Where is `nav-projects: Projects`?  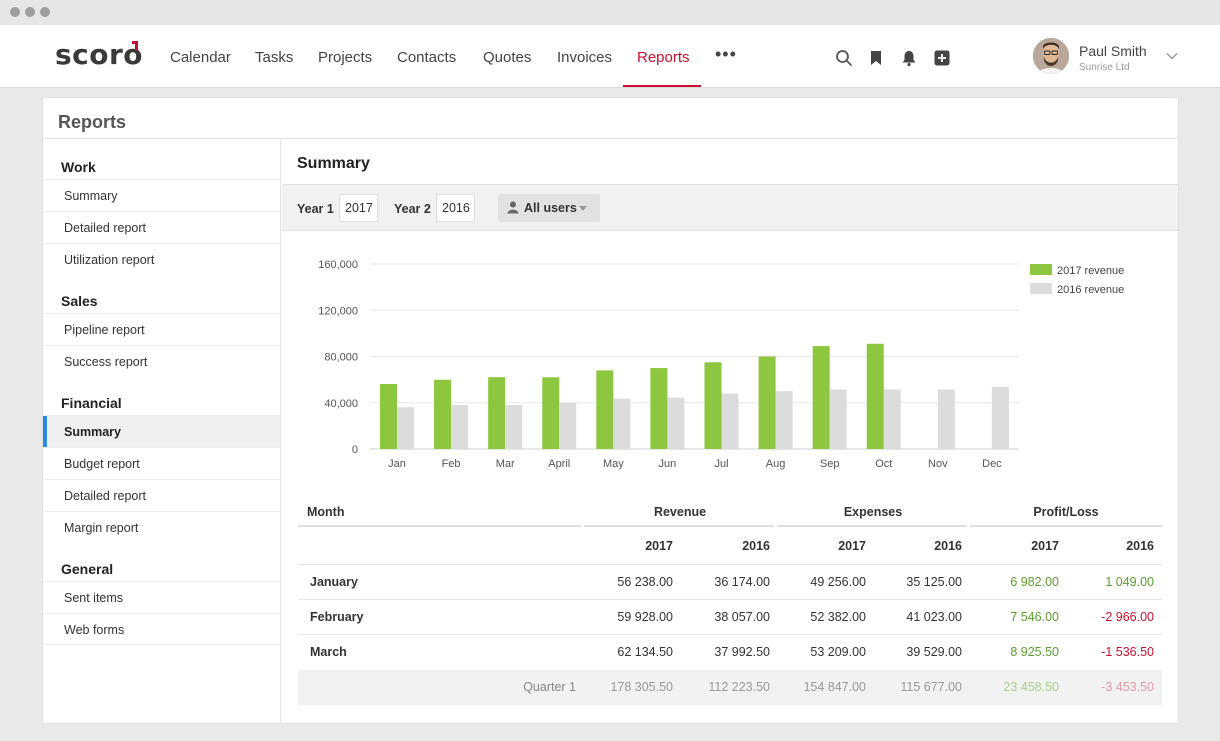
nav-projects: Projects is located at coordinates (345, 57).